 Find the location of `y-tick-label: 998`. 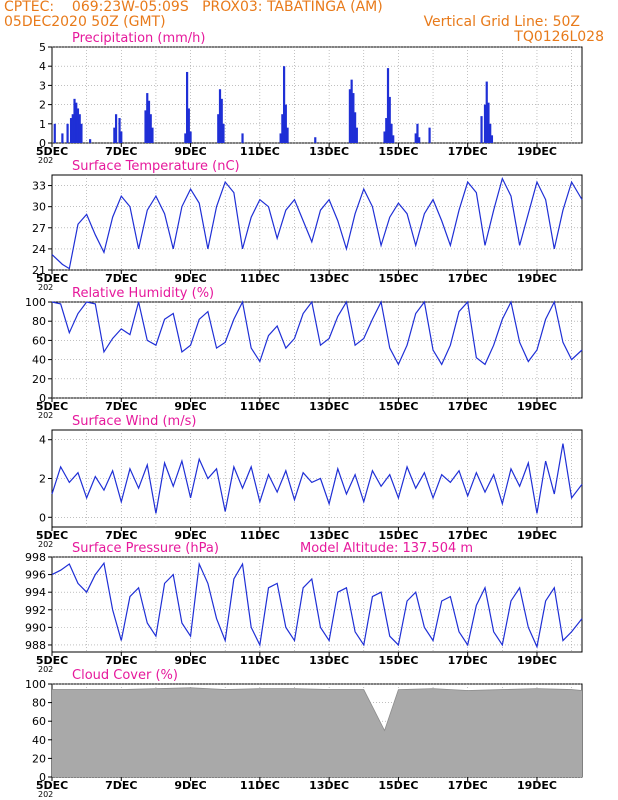

y-tick-label: 998 is located at coordinates (35, 557).